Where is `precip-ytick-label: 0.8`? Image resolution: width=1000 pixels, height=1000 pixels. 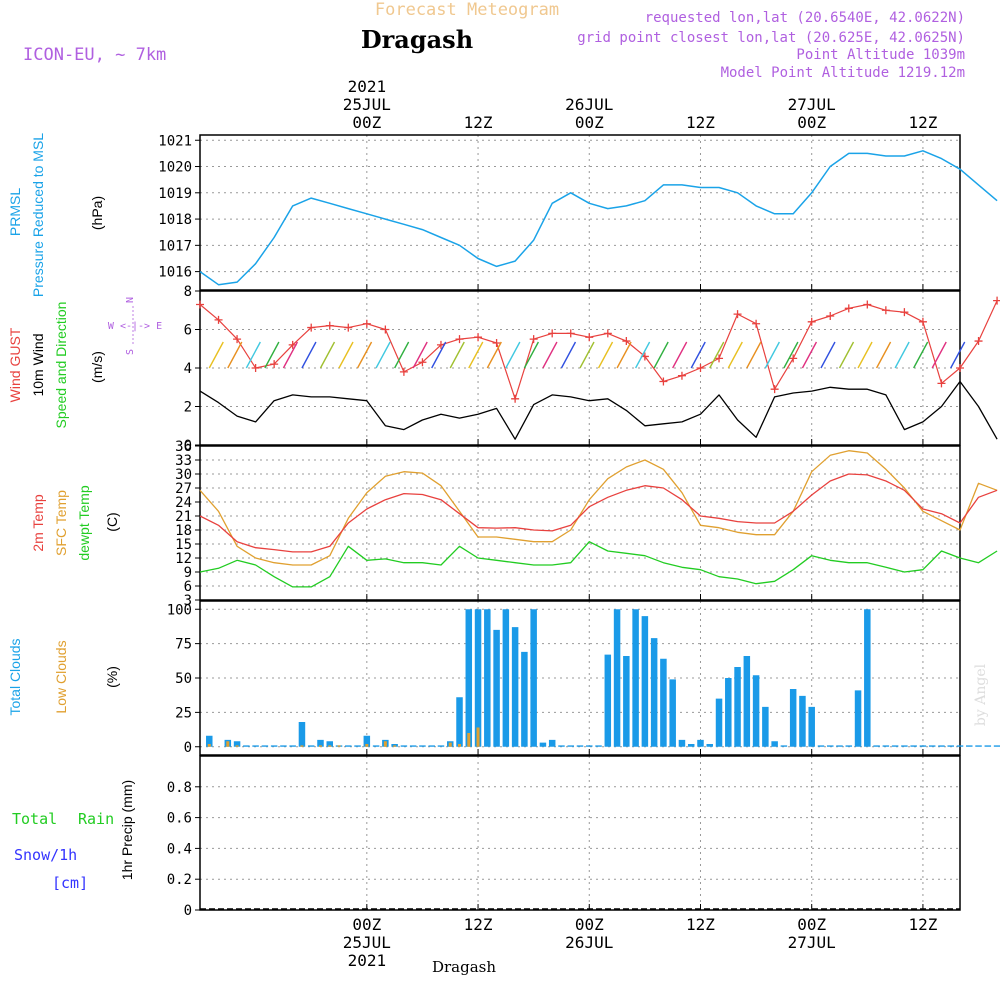
precip-ytick-label: 0.8 is located at coordinates (179, 788).